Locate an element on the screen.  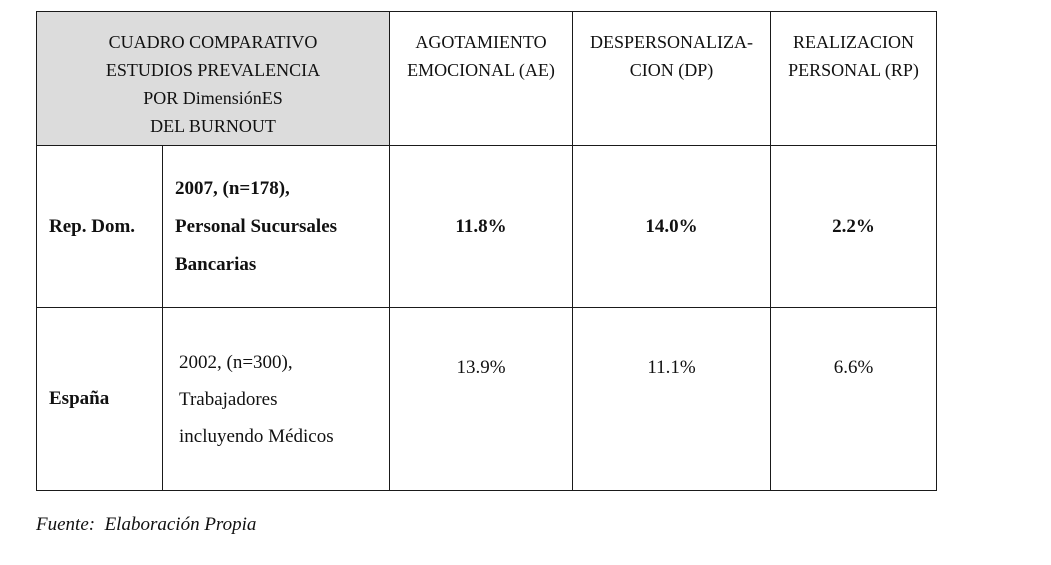
table-title-line: ESTUDIOS PREVALENCIA is located at coordinates (213, 70).